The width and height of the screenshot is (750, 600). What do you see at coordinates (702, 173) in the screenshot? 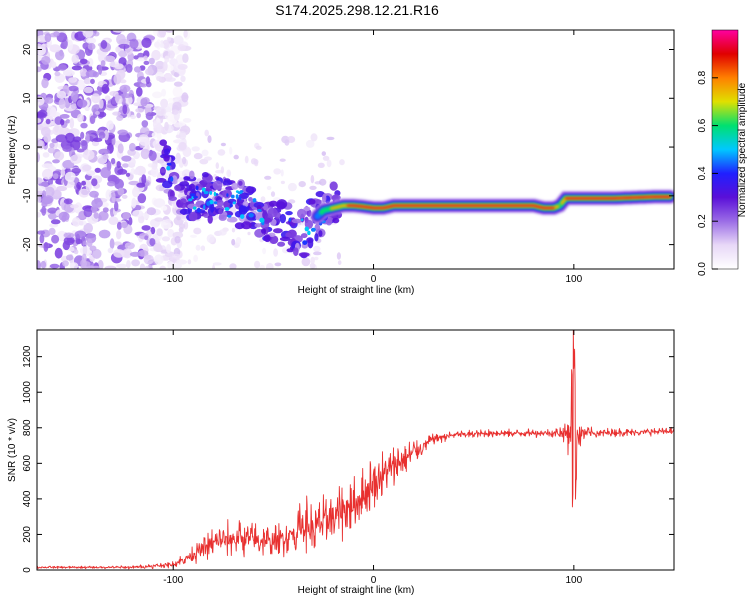
I see `colorbar-tick-label: 0.4` at bounding box center [702, 173].